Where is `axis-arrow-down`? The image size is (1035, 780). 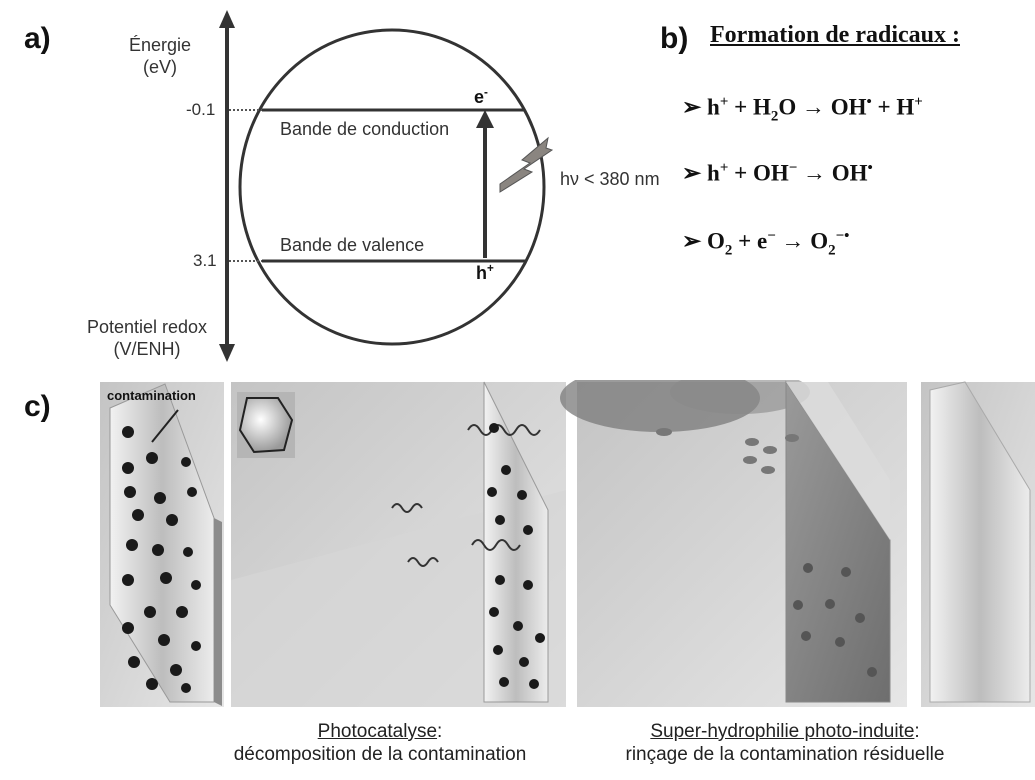
axis-arrow-down is located at coordinates (227, 353).